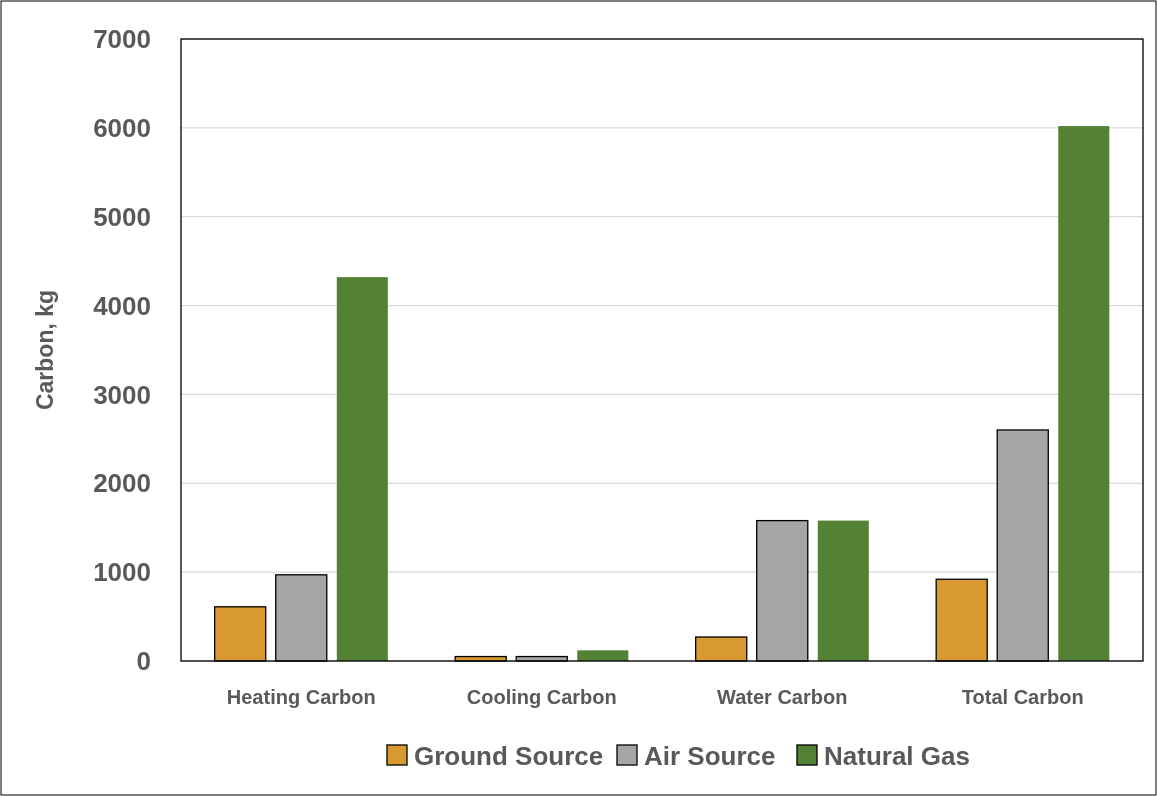 This screenshot has height=796, width=1157. Describe the element at coordinates (122, 483) in the screenshot. I see `y-tick-label: 2000` at that location.